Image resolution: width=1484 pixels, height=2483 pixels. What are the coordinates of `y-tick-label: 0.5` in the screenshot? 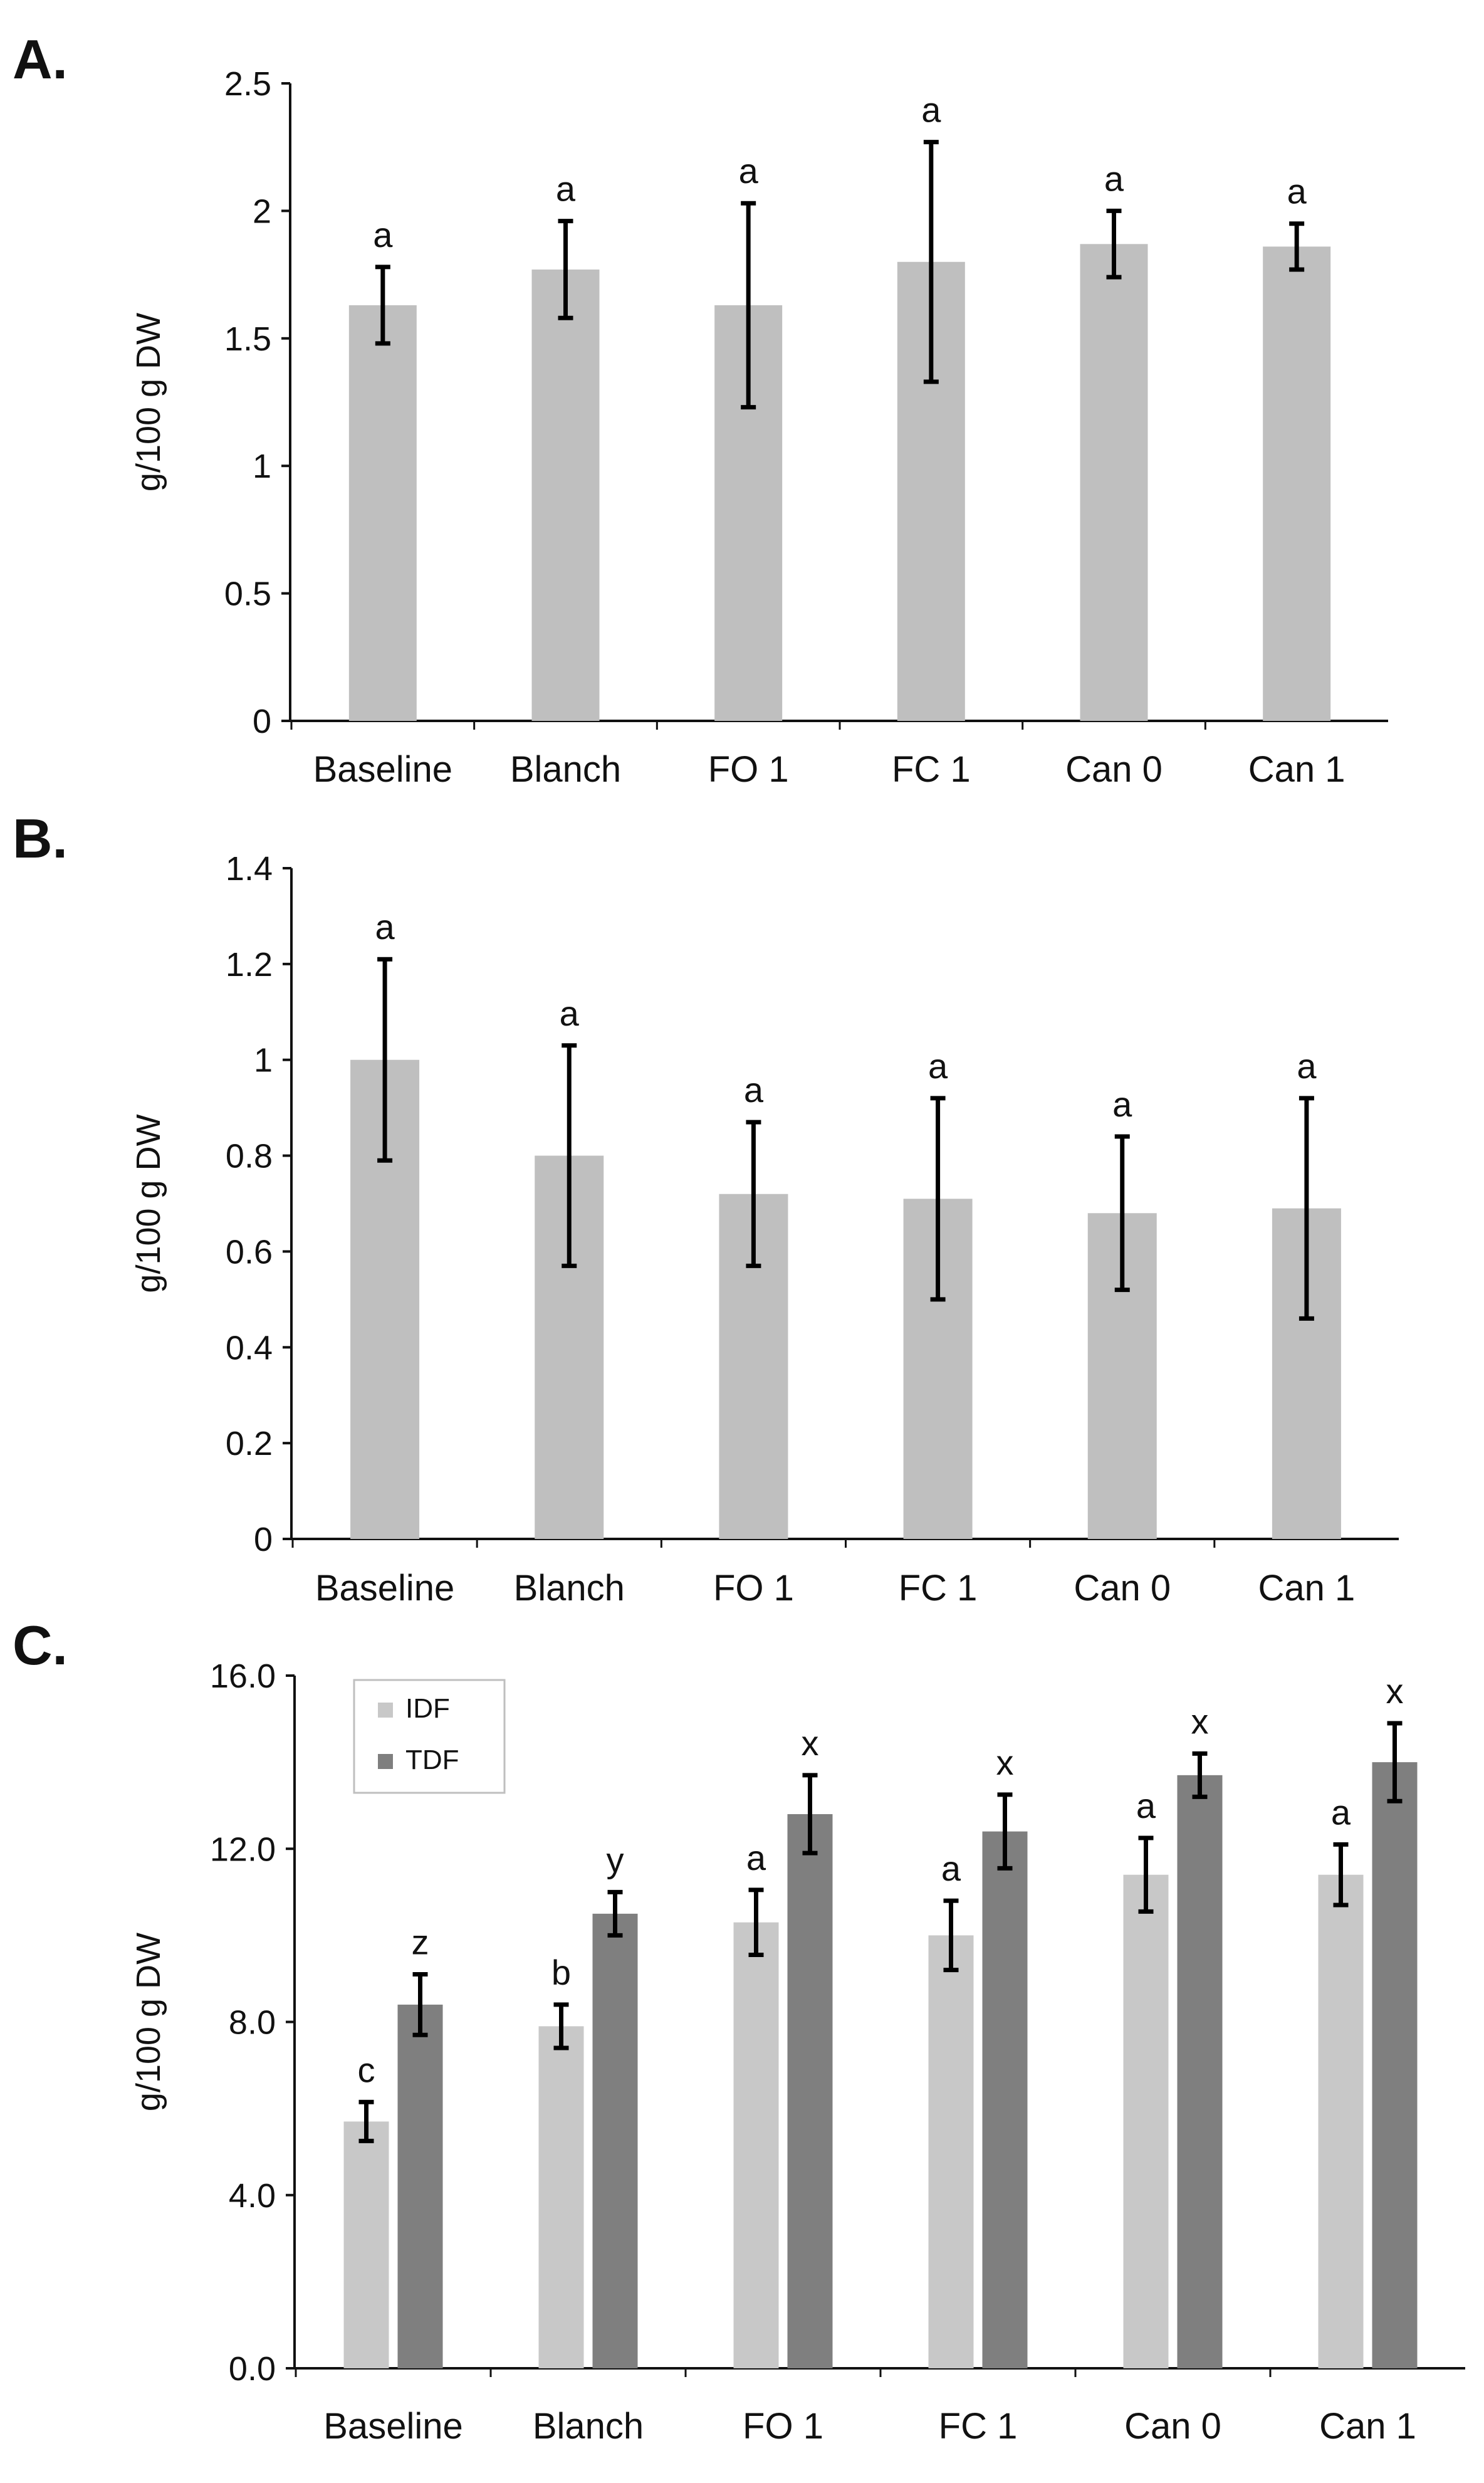 It's located at (247, 594).